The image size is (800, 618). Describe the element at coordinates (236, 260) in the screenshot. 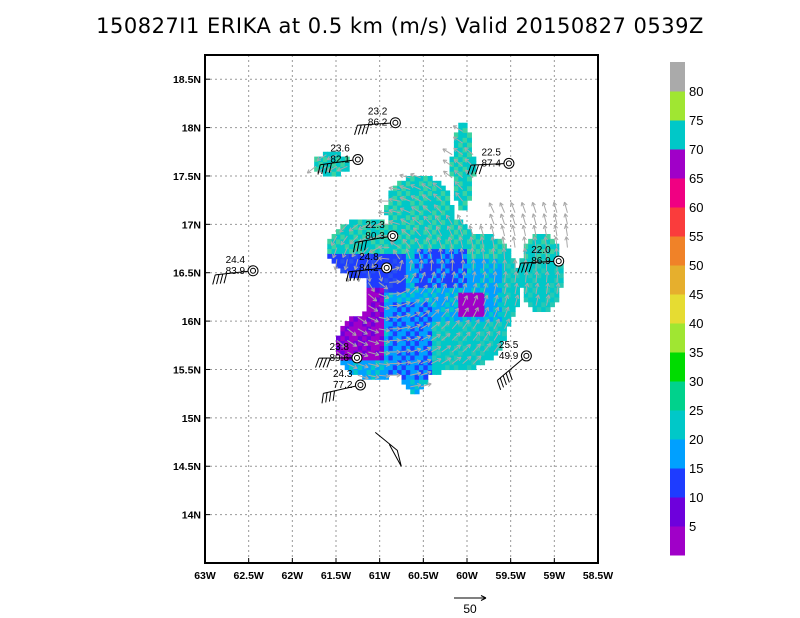

I see `observation-speed-label: 24.4` at that location.